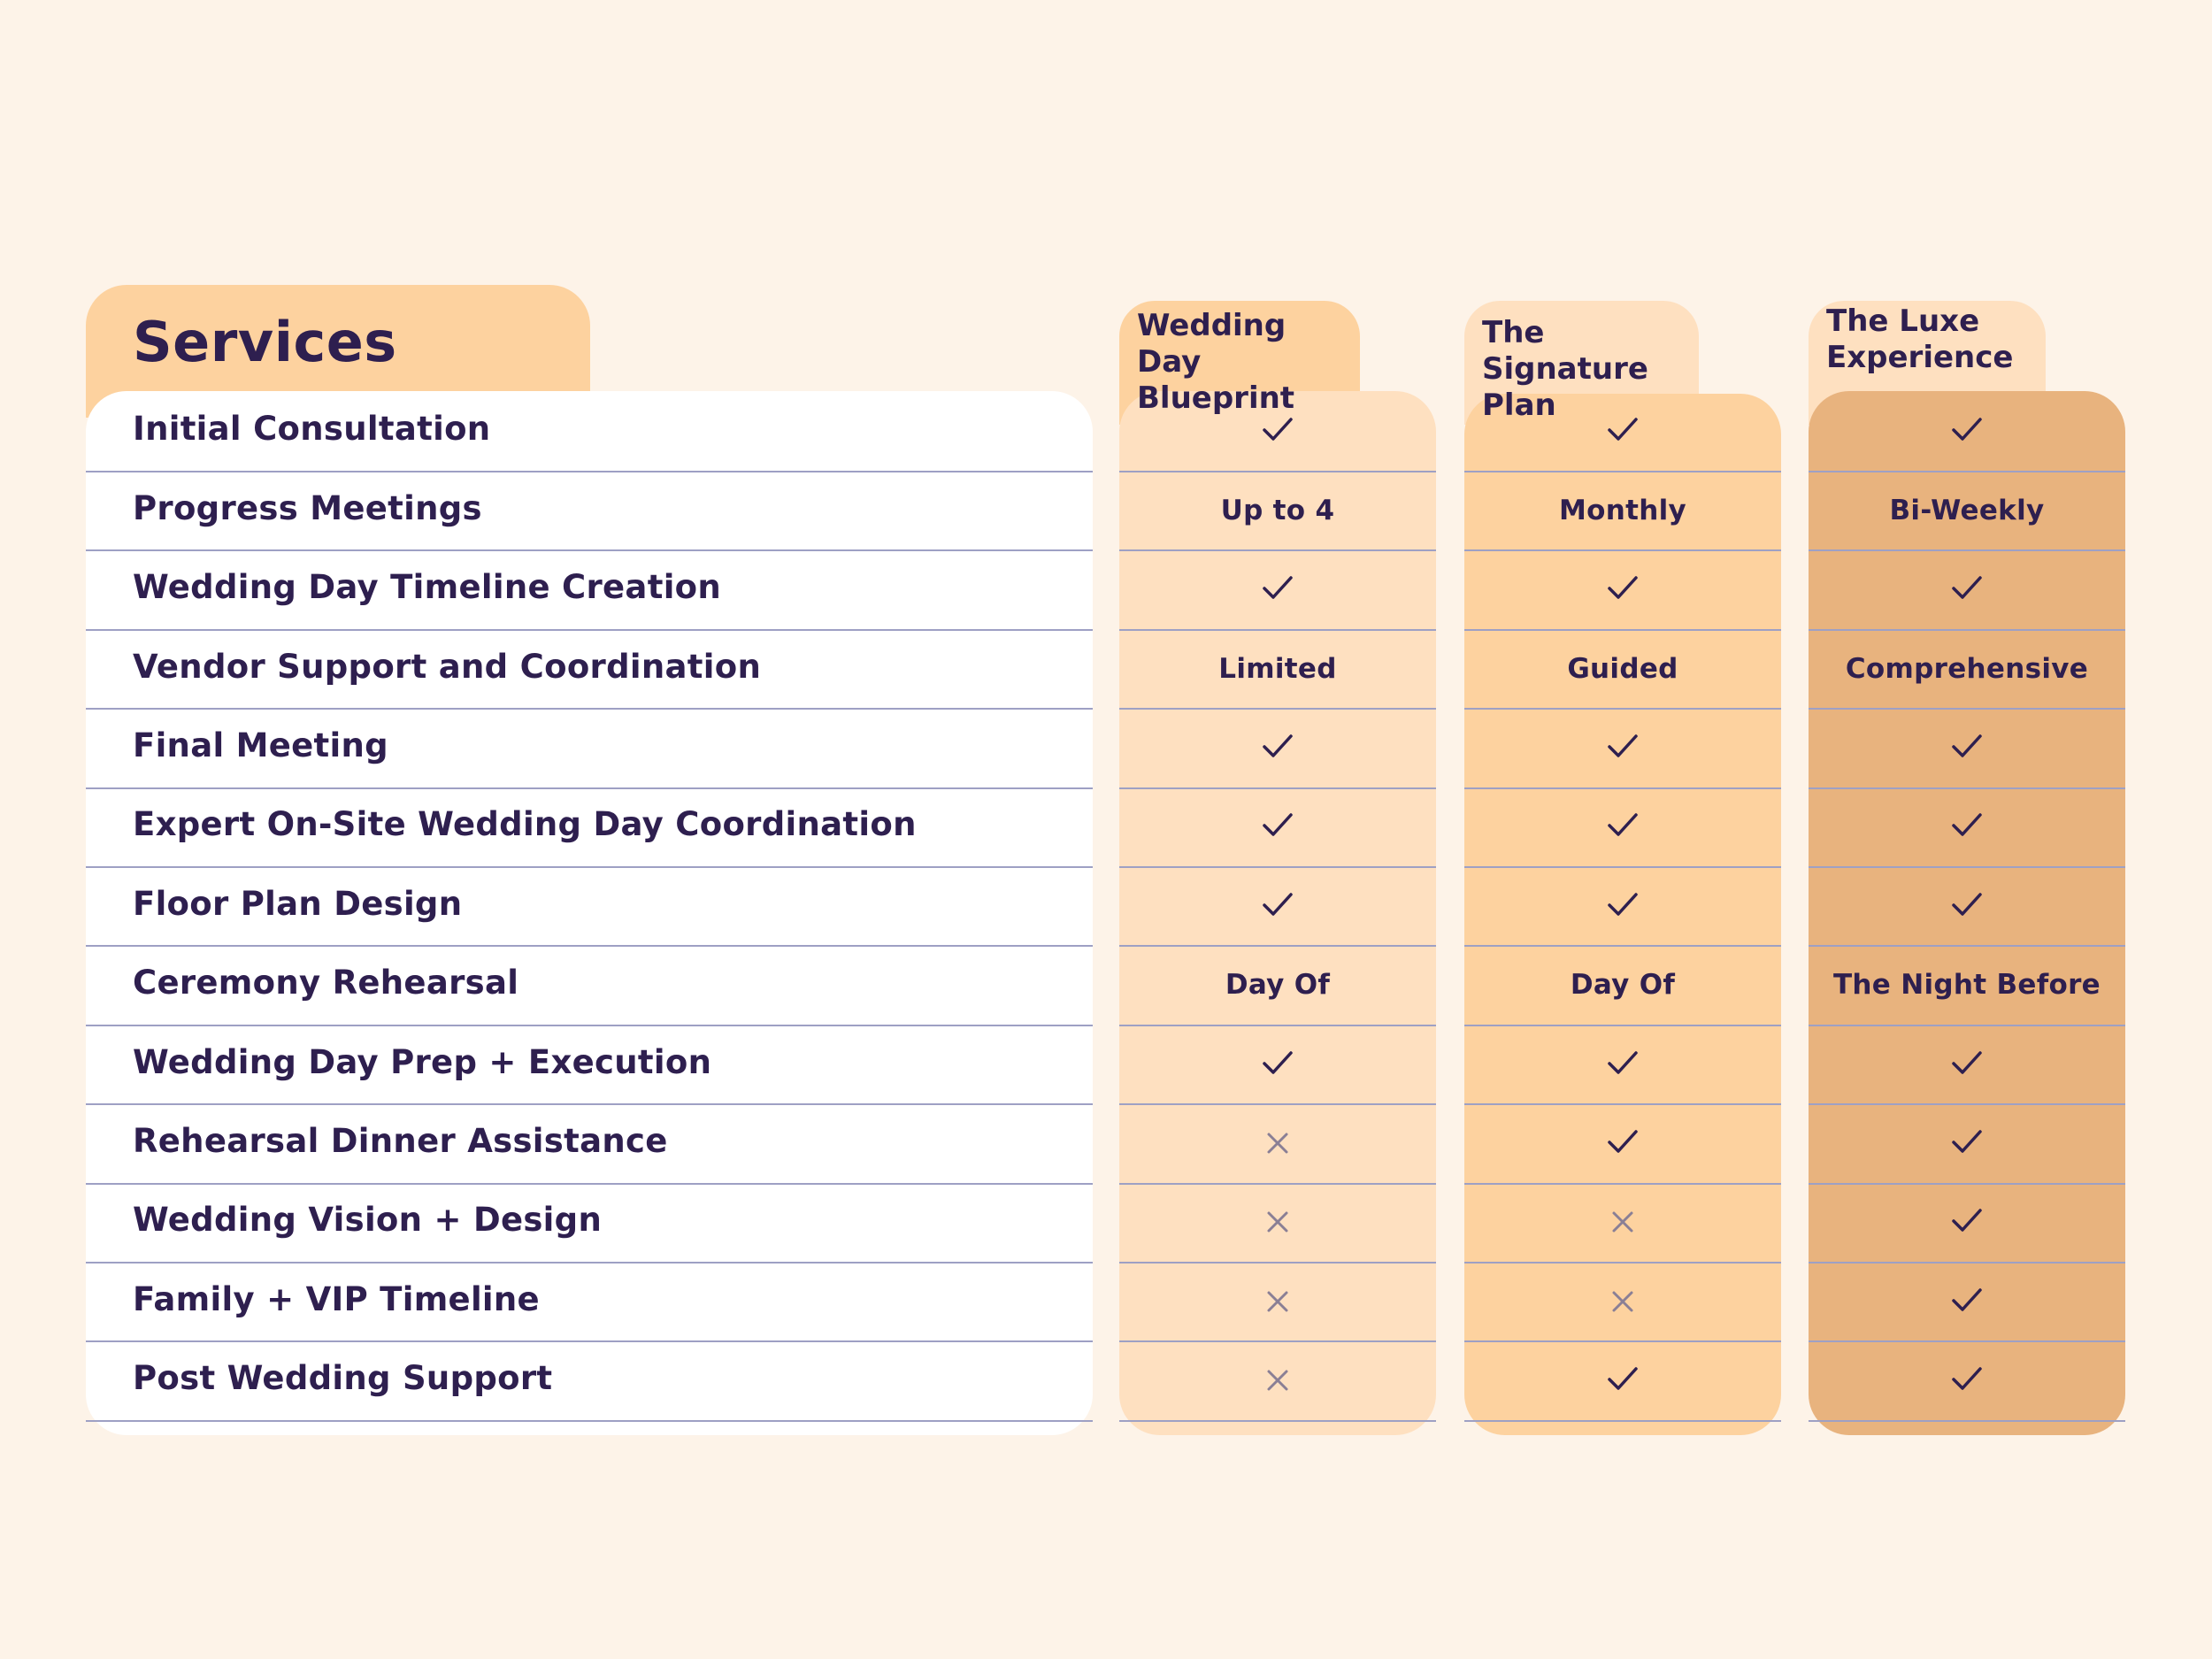 The height and width of the screenshot is (1659, 2212). What do you see at coordinates (343, 1378) in the screenshot?
I see `service-label: Post Wedding Support` at bounding box center [343, 1378].